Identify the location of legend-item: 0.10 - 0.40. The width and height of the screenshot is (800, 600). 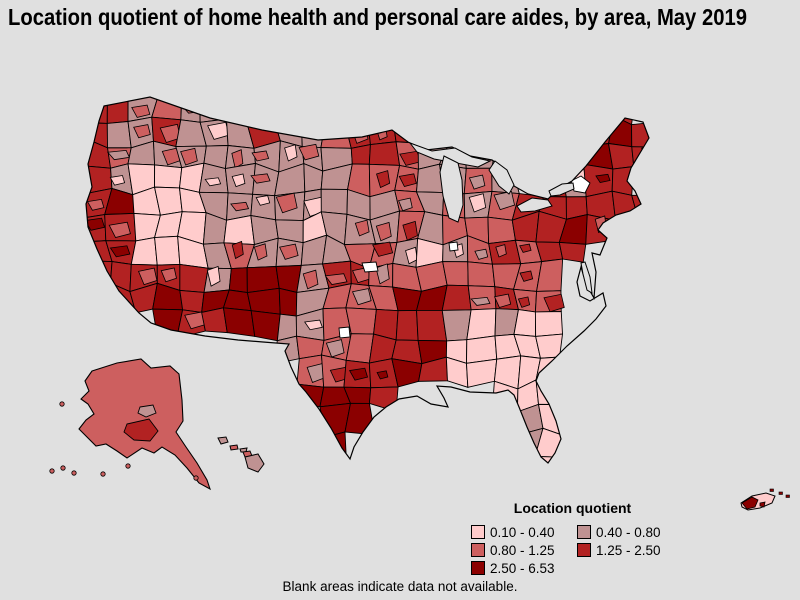
(524, 532).